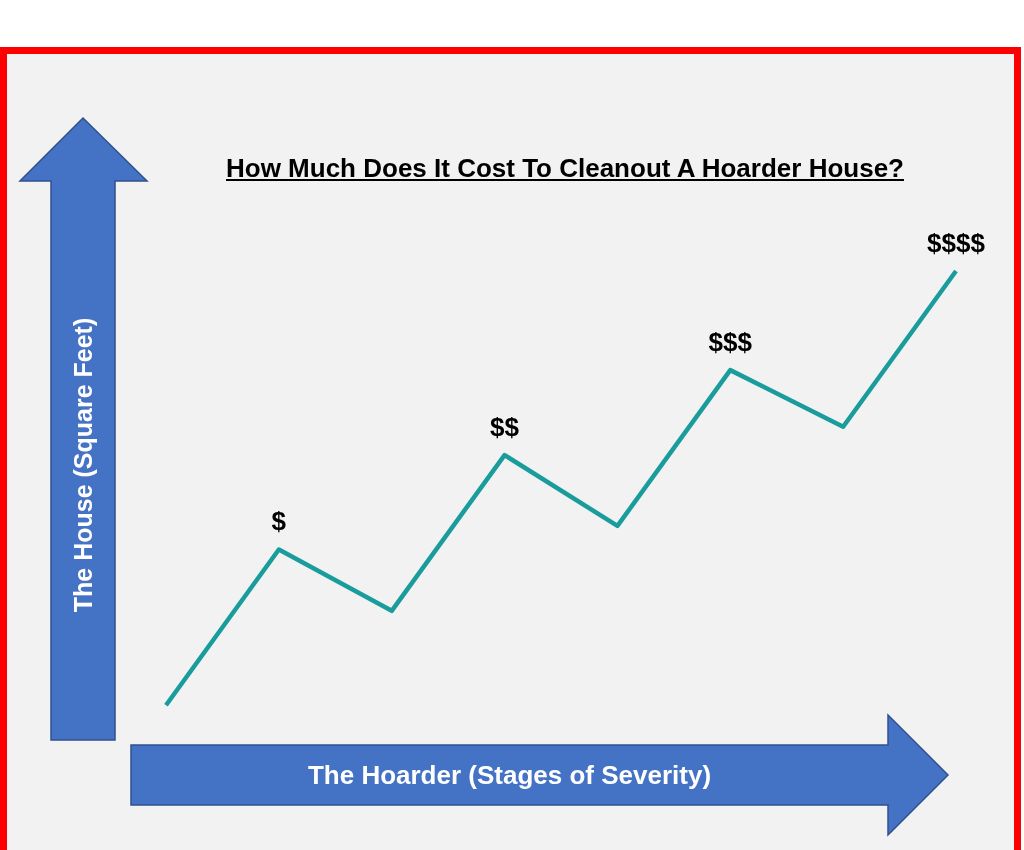  What do you see at coordinates (956, 243) in the screenshot?
I see `annotation: $$$$` at bounding box center [956, 243].